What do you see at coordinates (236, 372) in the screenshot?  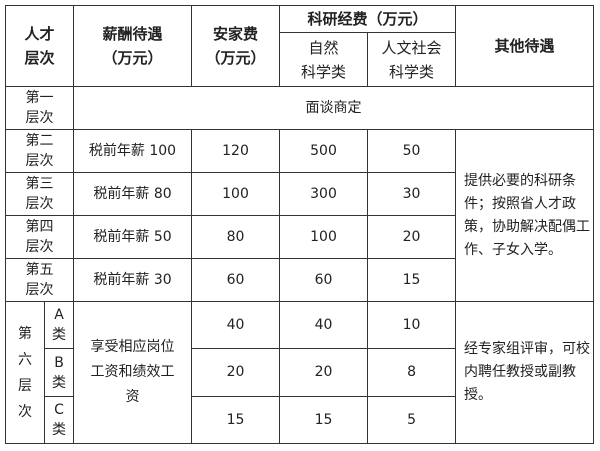 I see `settle-cell: 20` at bounding box center [236, 372].